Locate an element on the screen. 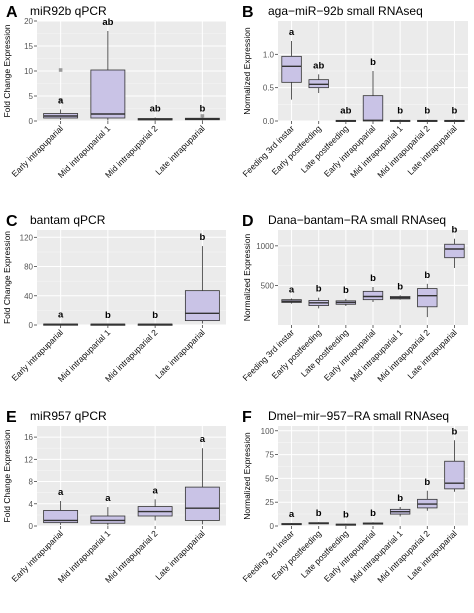 This screenshot has width=474, height=613. box-6: b is located at coordinates (427, 294).